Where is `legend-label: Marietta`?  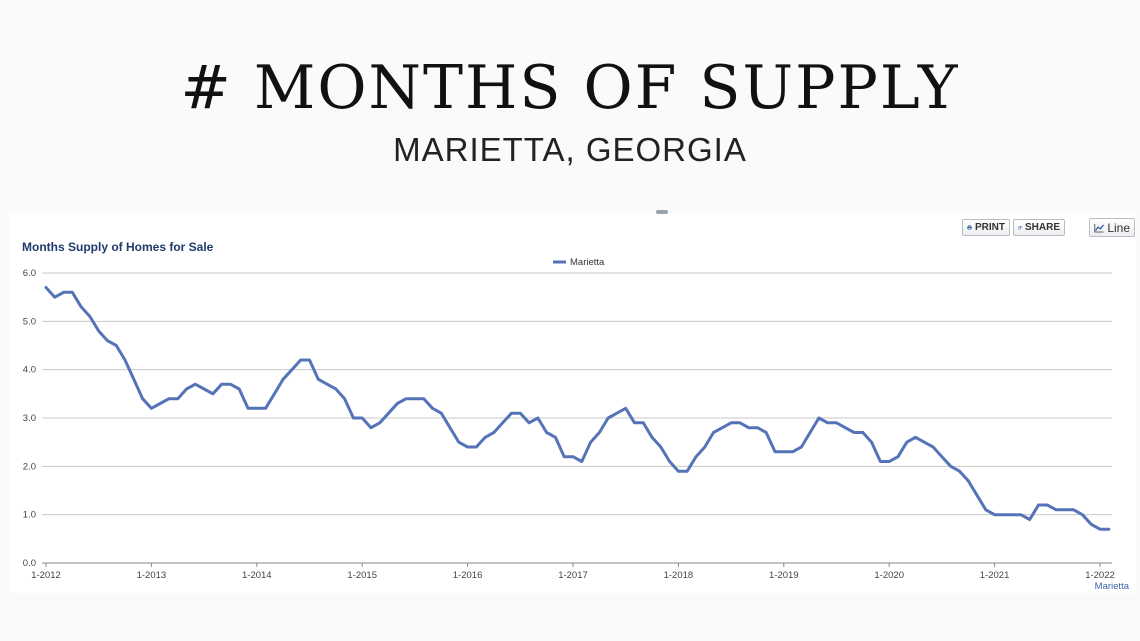 legend-label: Marietta is located at coordinates (587, 262).